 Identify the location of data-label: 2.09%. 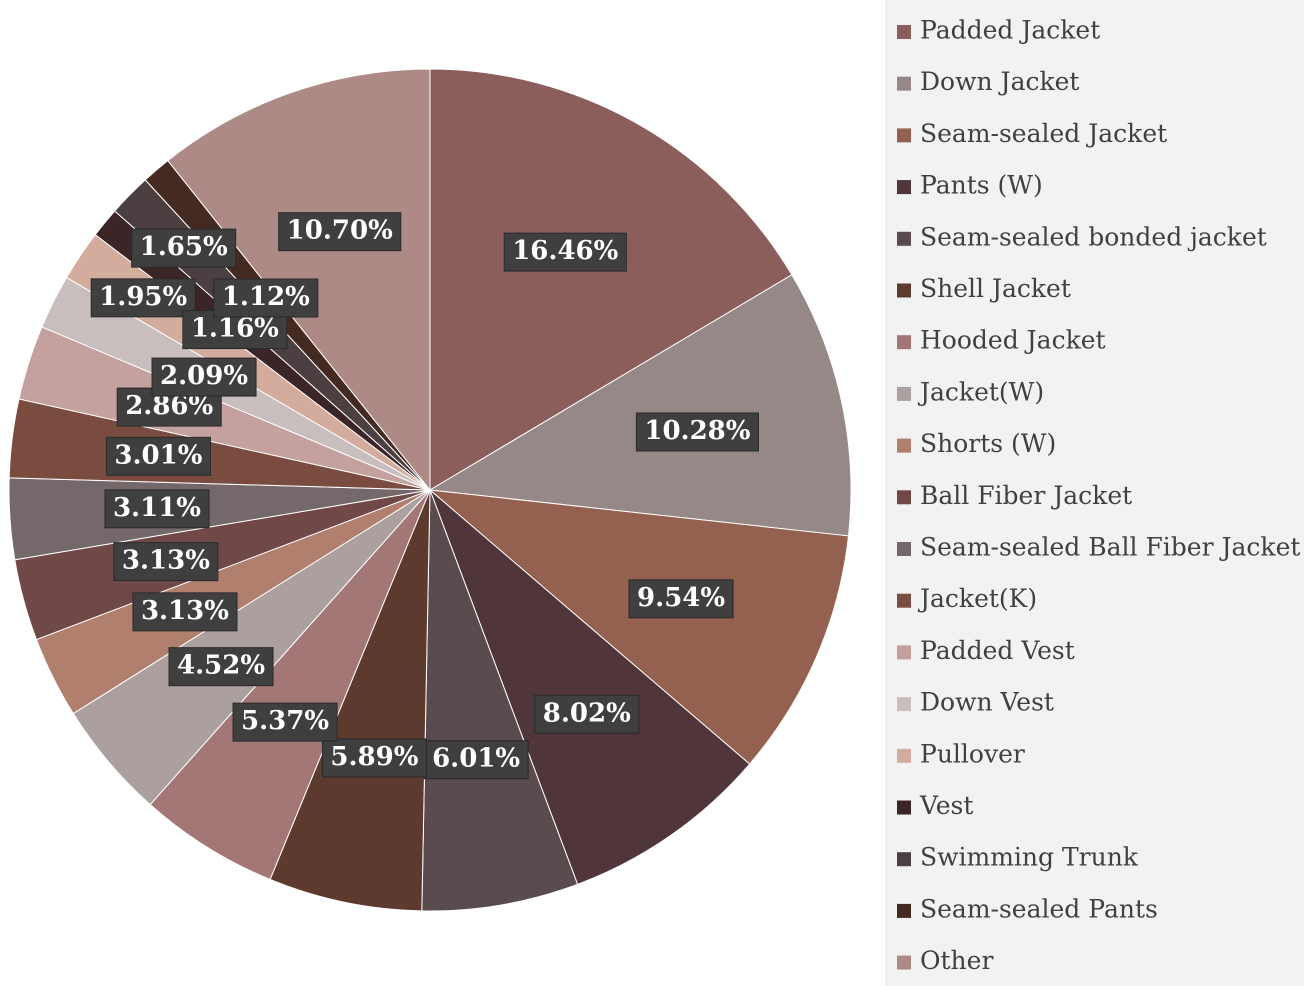
(204, 377).